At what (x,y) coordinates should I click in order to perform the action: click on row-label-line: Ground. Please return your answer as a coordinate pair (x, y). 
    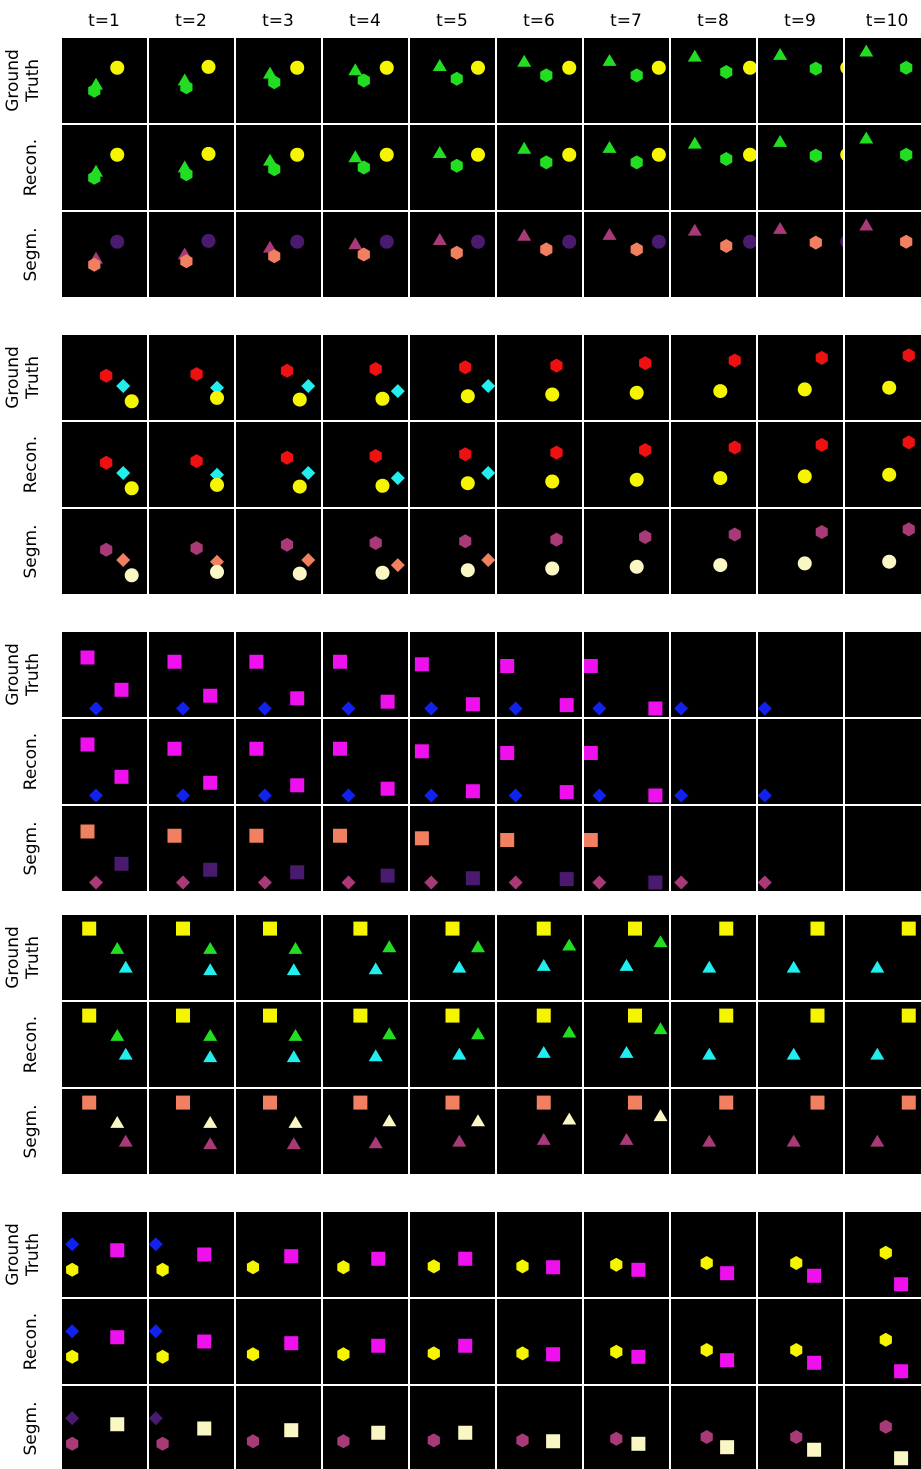
    Looking at the image, I should click on (13, 674).